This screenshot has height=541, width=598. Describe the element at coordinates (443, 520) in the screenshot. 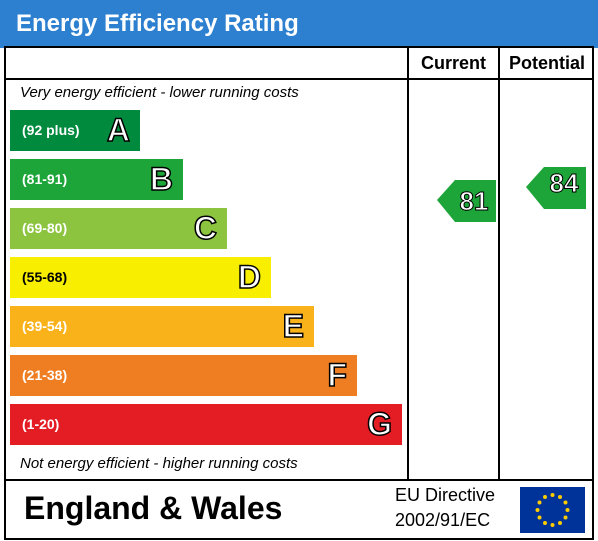

I see `directive-line2: 2002/91/EC` at that location.